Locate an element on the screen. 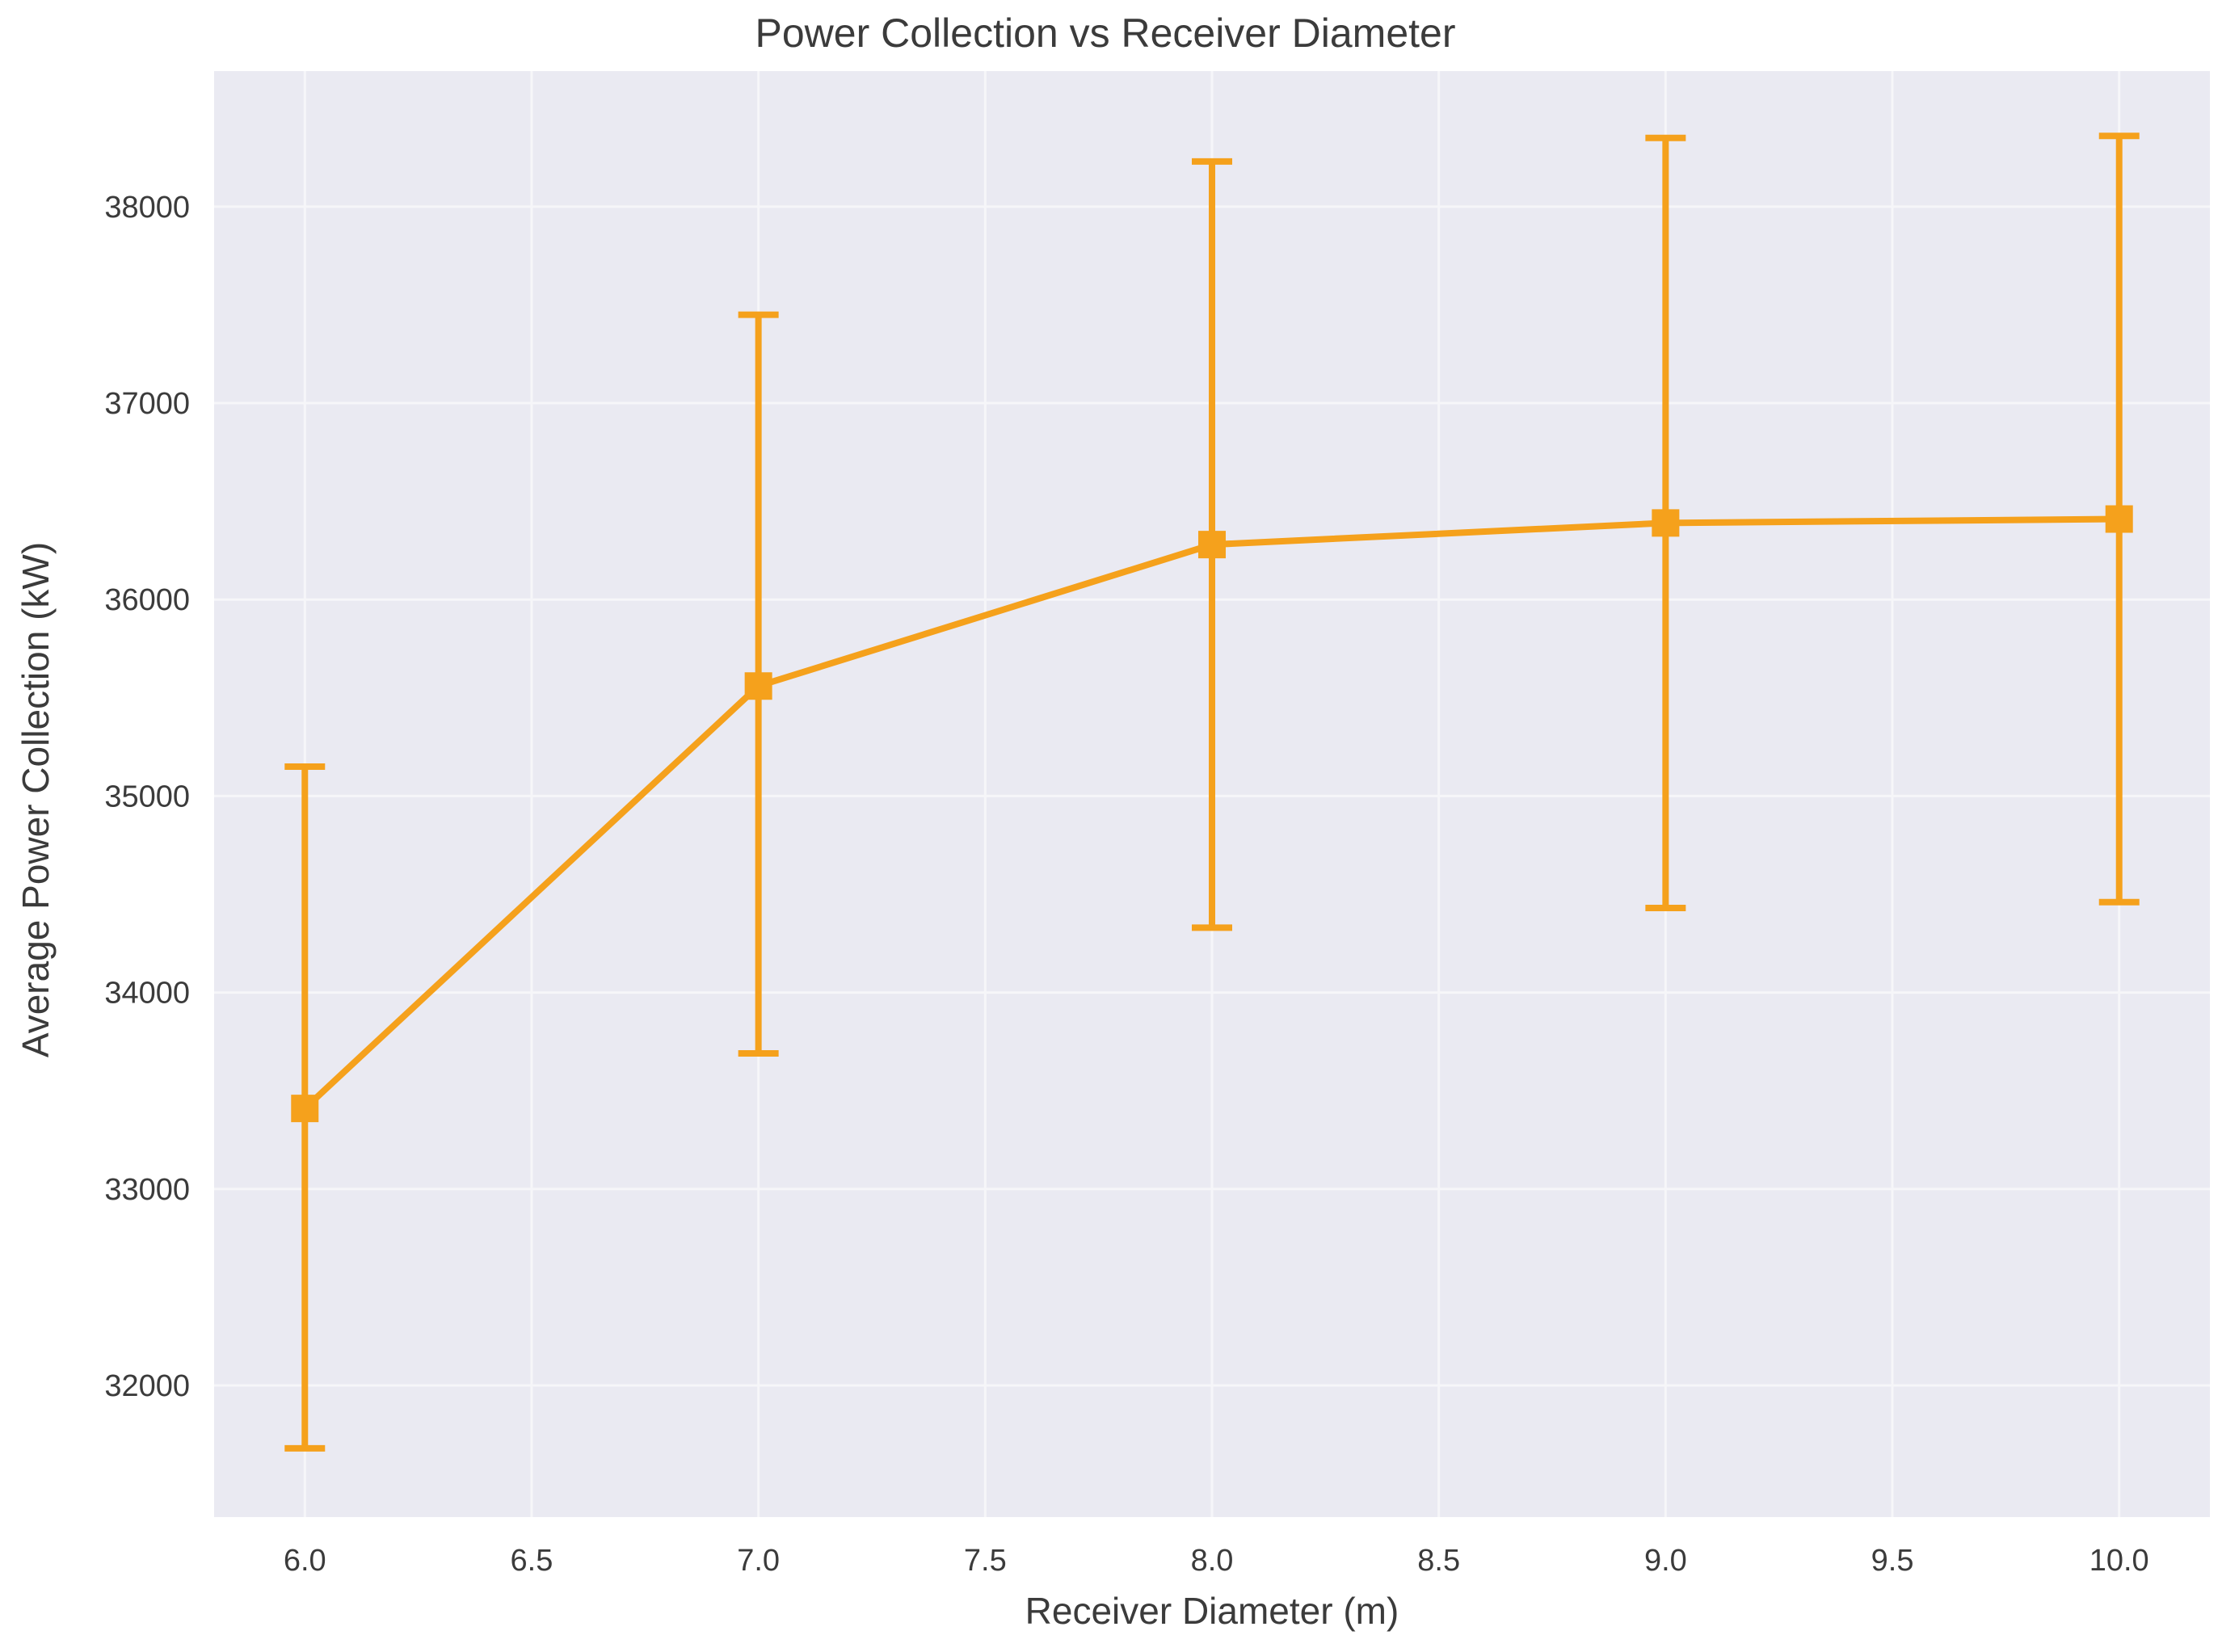 Image resolution: width=2222 pixels, height=1652 pixels. y-tick-label: 36000 is located at coordinates (147, 600).